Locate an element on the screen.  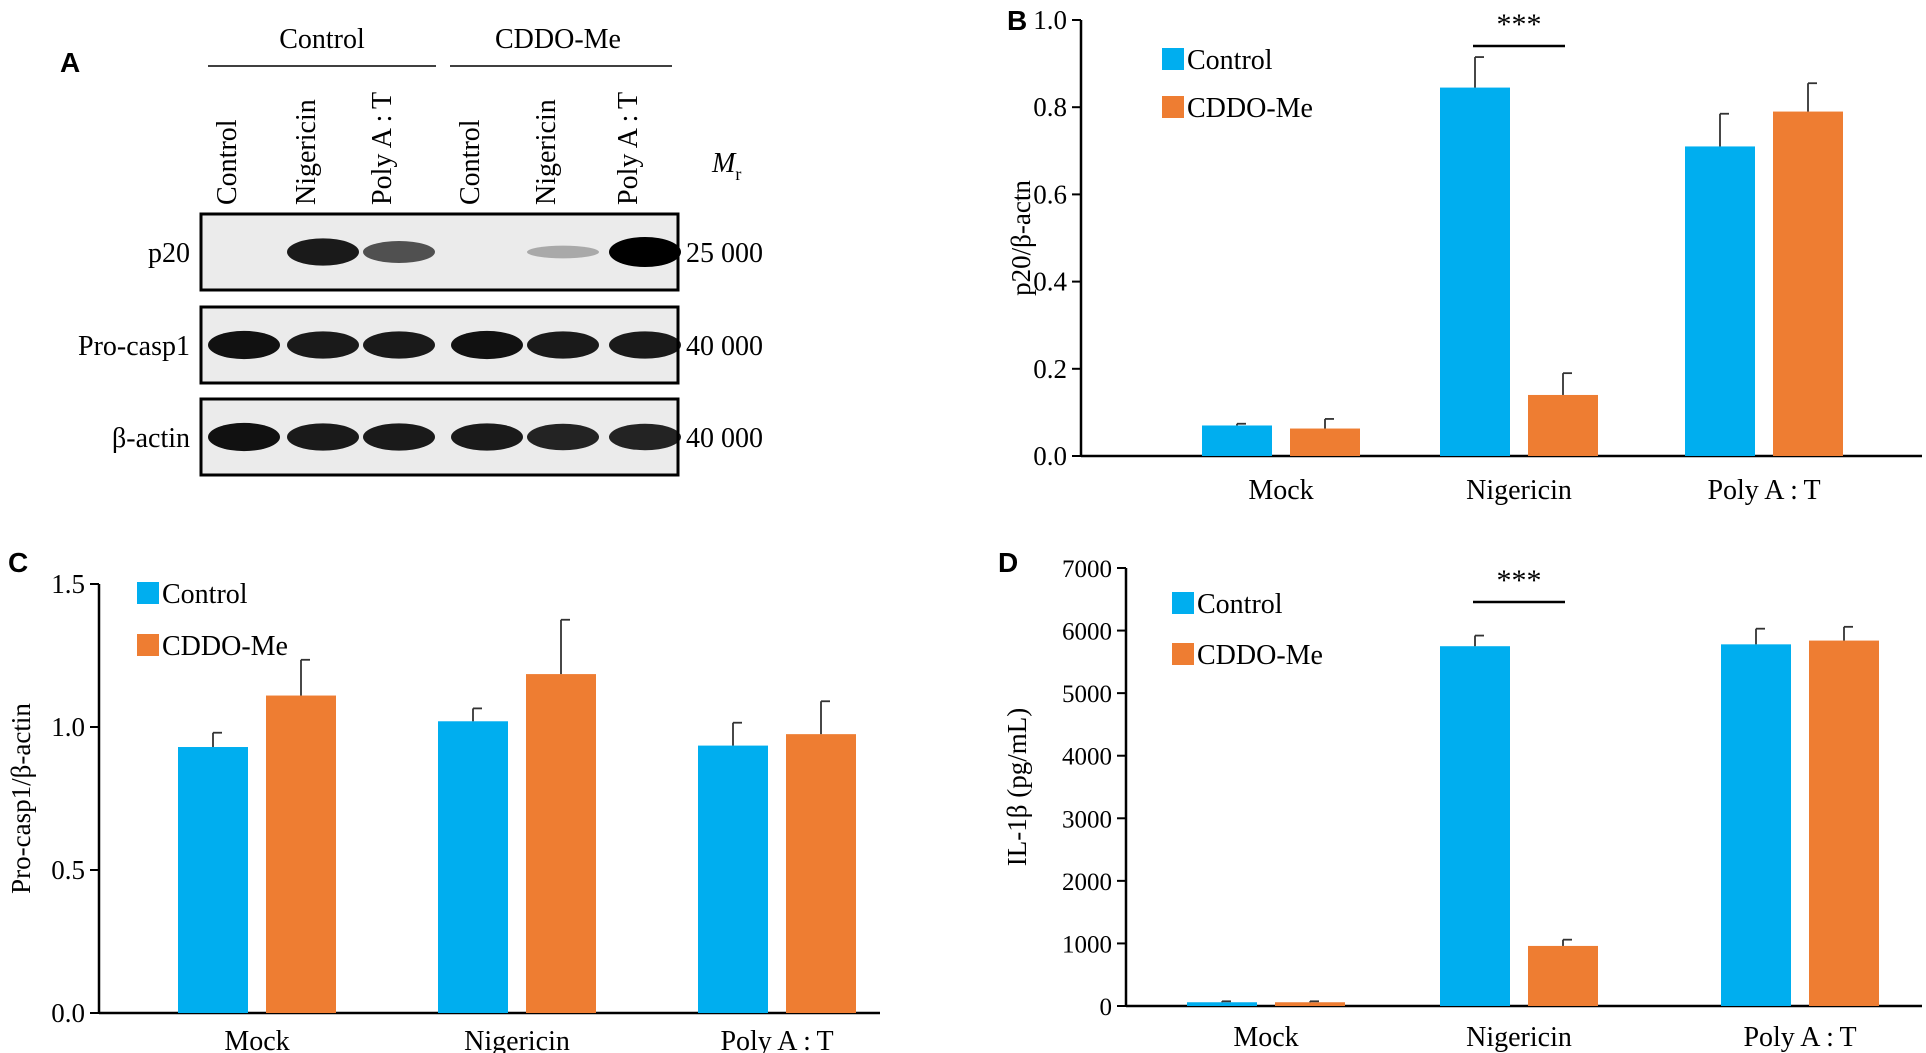
chart-2-category-label-0: Mock is located at coordinates (1265, 1037).